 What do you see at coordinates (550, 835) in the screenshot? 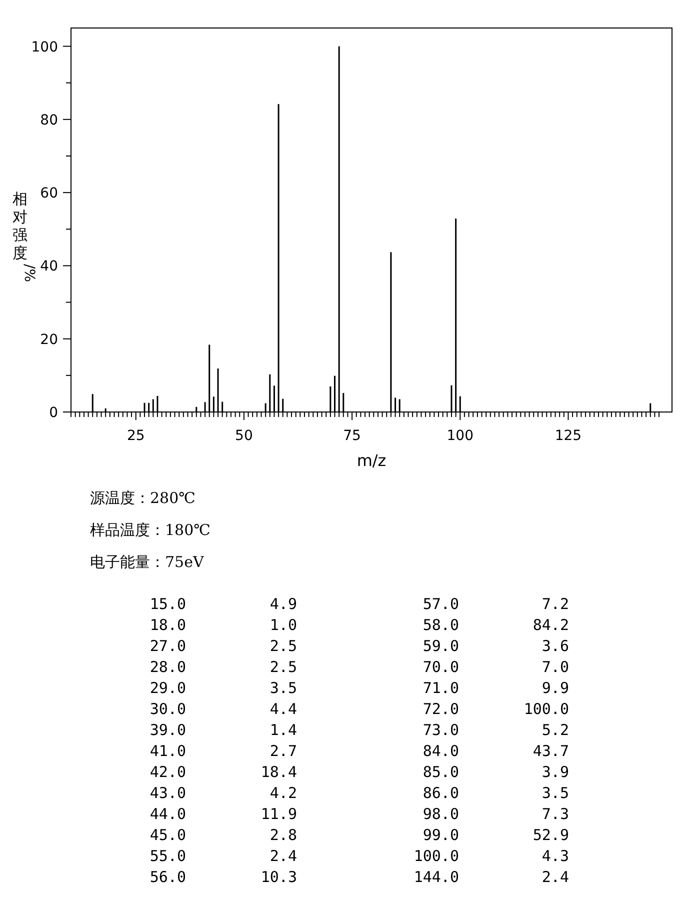
I see `text: 52.9` at bounding box center [550, 835].